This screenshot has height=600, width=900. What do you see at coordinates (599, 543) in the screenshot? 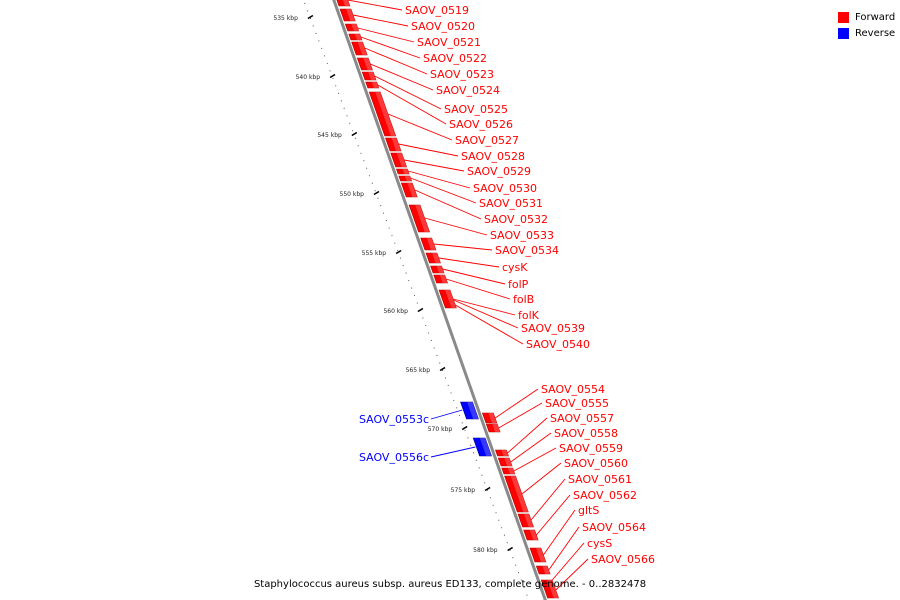
I see `forward-gene-label: cysS` at bounding box center [599, 543].